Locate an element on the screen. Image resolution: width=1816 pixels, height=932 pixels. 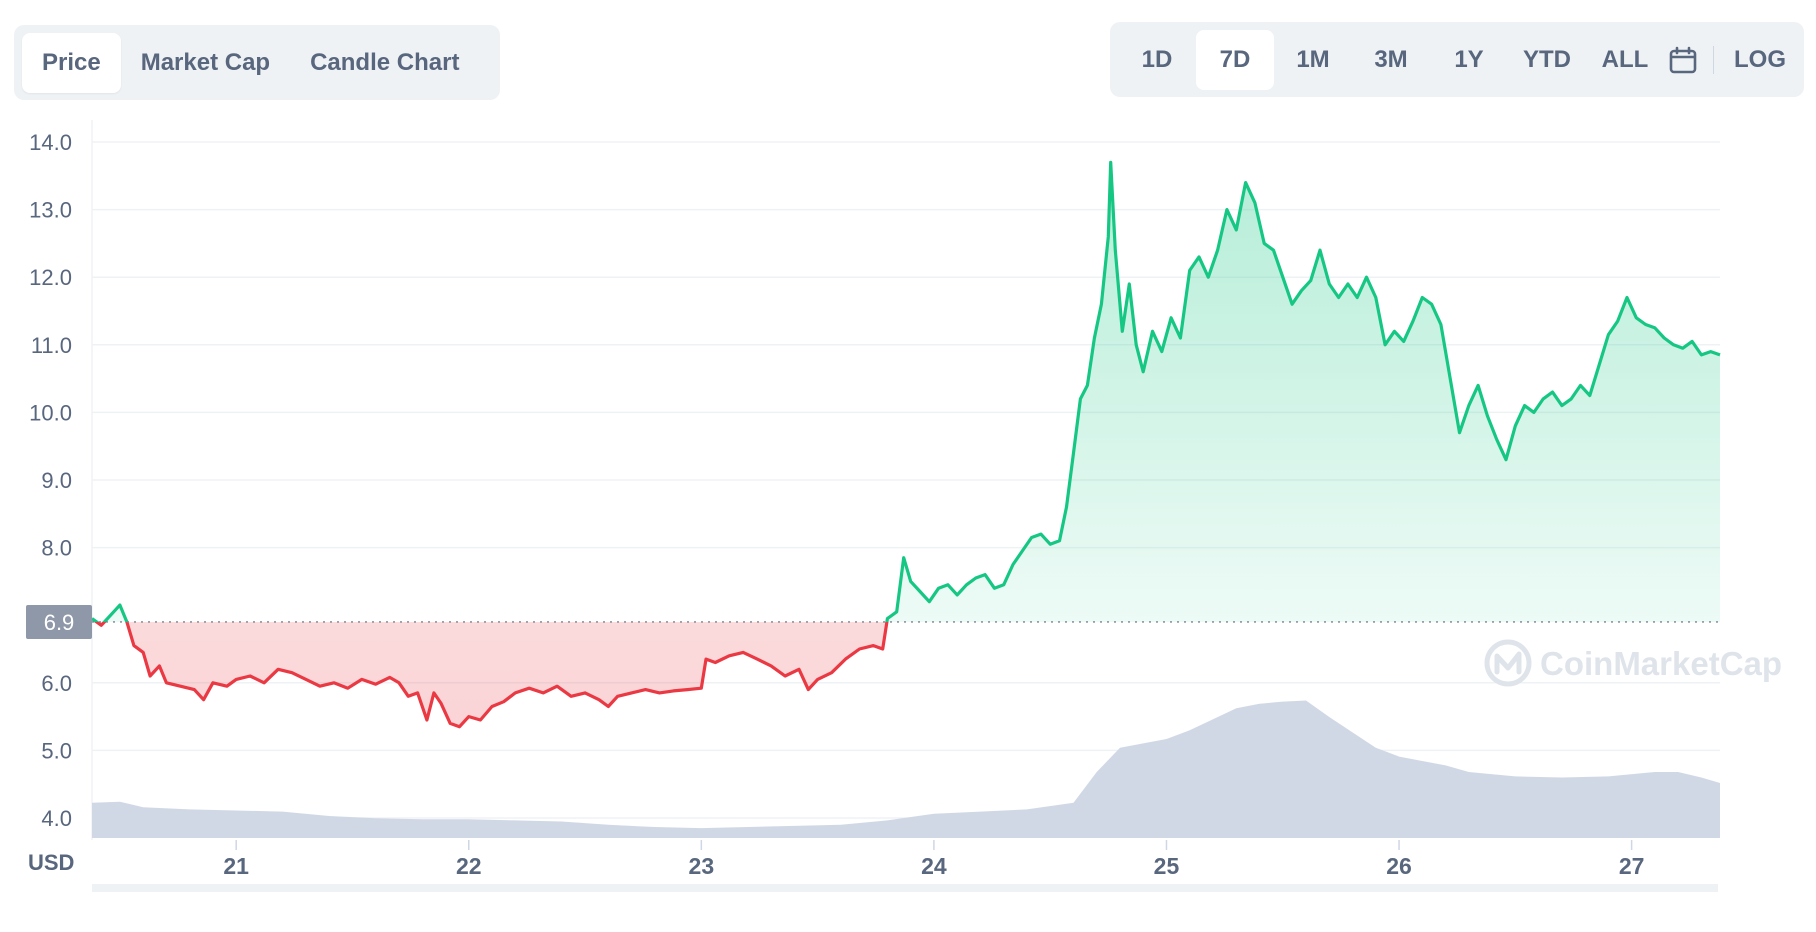
x-tick-label: 27 is located at coordinates (1632, 866).